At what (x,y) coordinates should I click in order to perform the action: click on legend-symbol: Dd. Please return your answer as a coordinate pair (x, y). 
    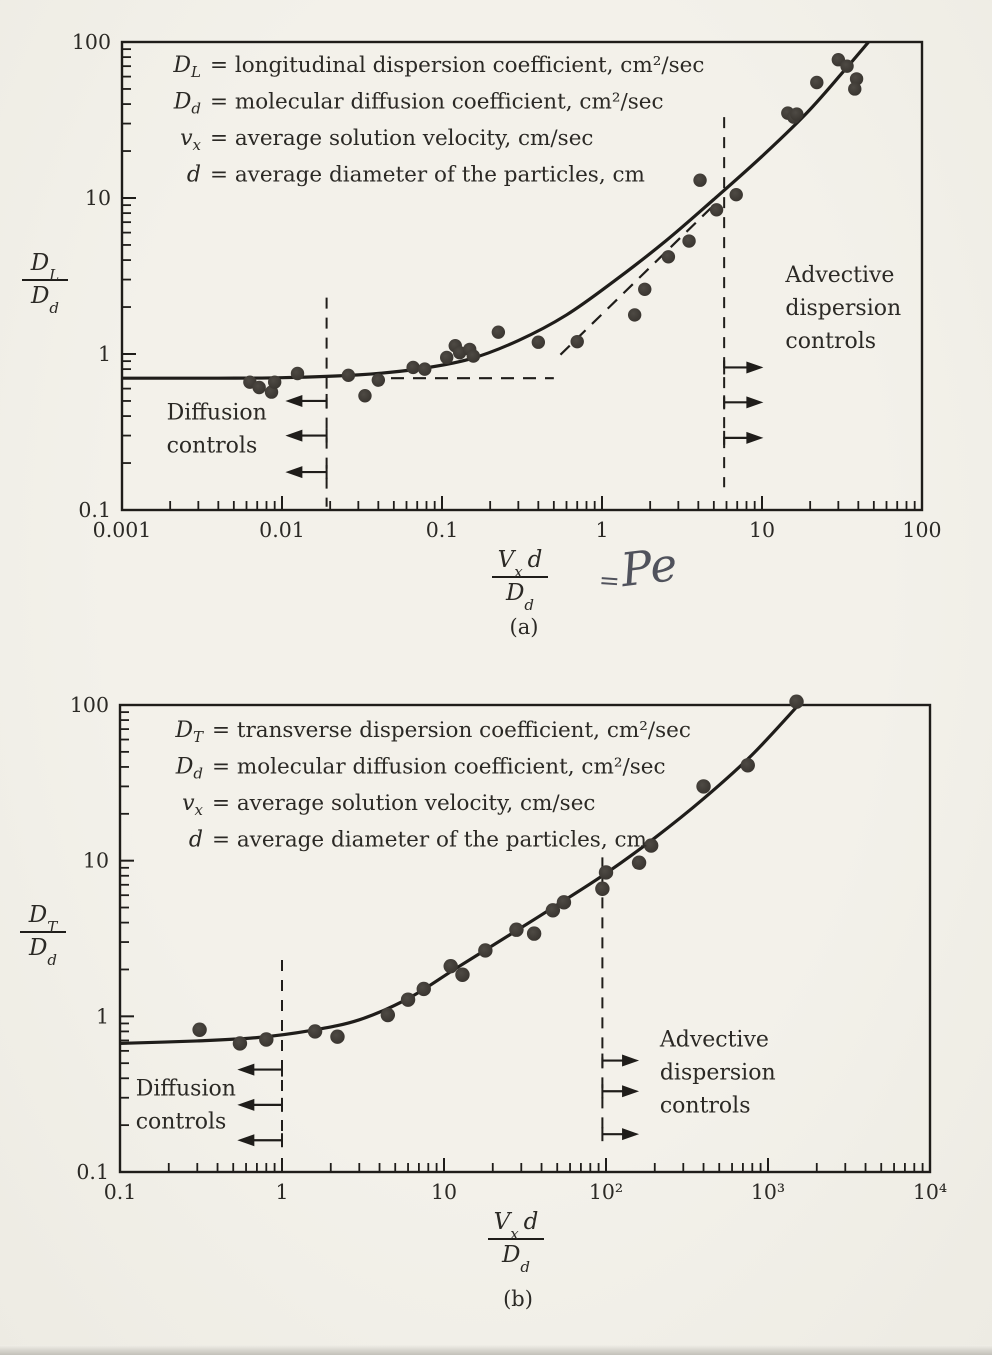
    Looking at the image, I should click on (187, 104).